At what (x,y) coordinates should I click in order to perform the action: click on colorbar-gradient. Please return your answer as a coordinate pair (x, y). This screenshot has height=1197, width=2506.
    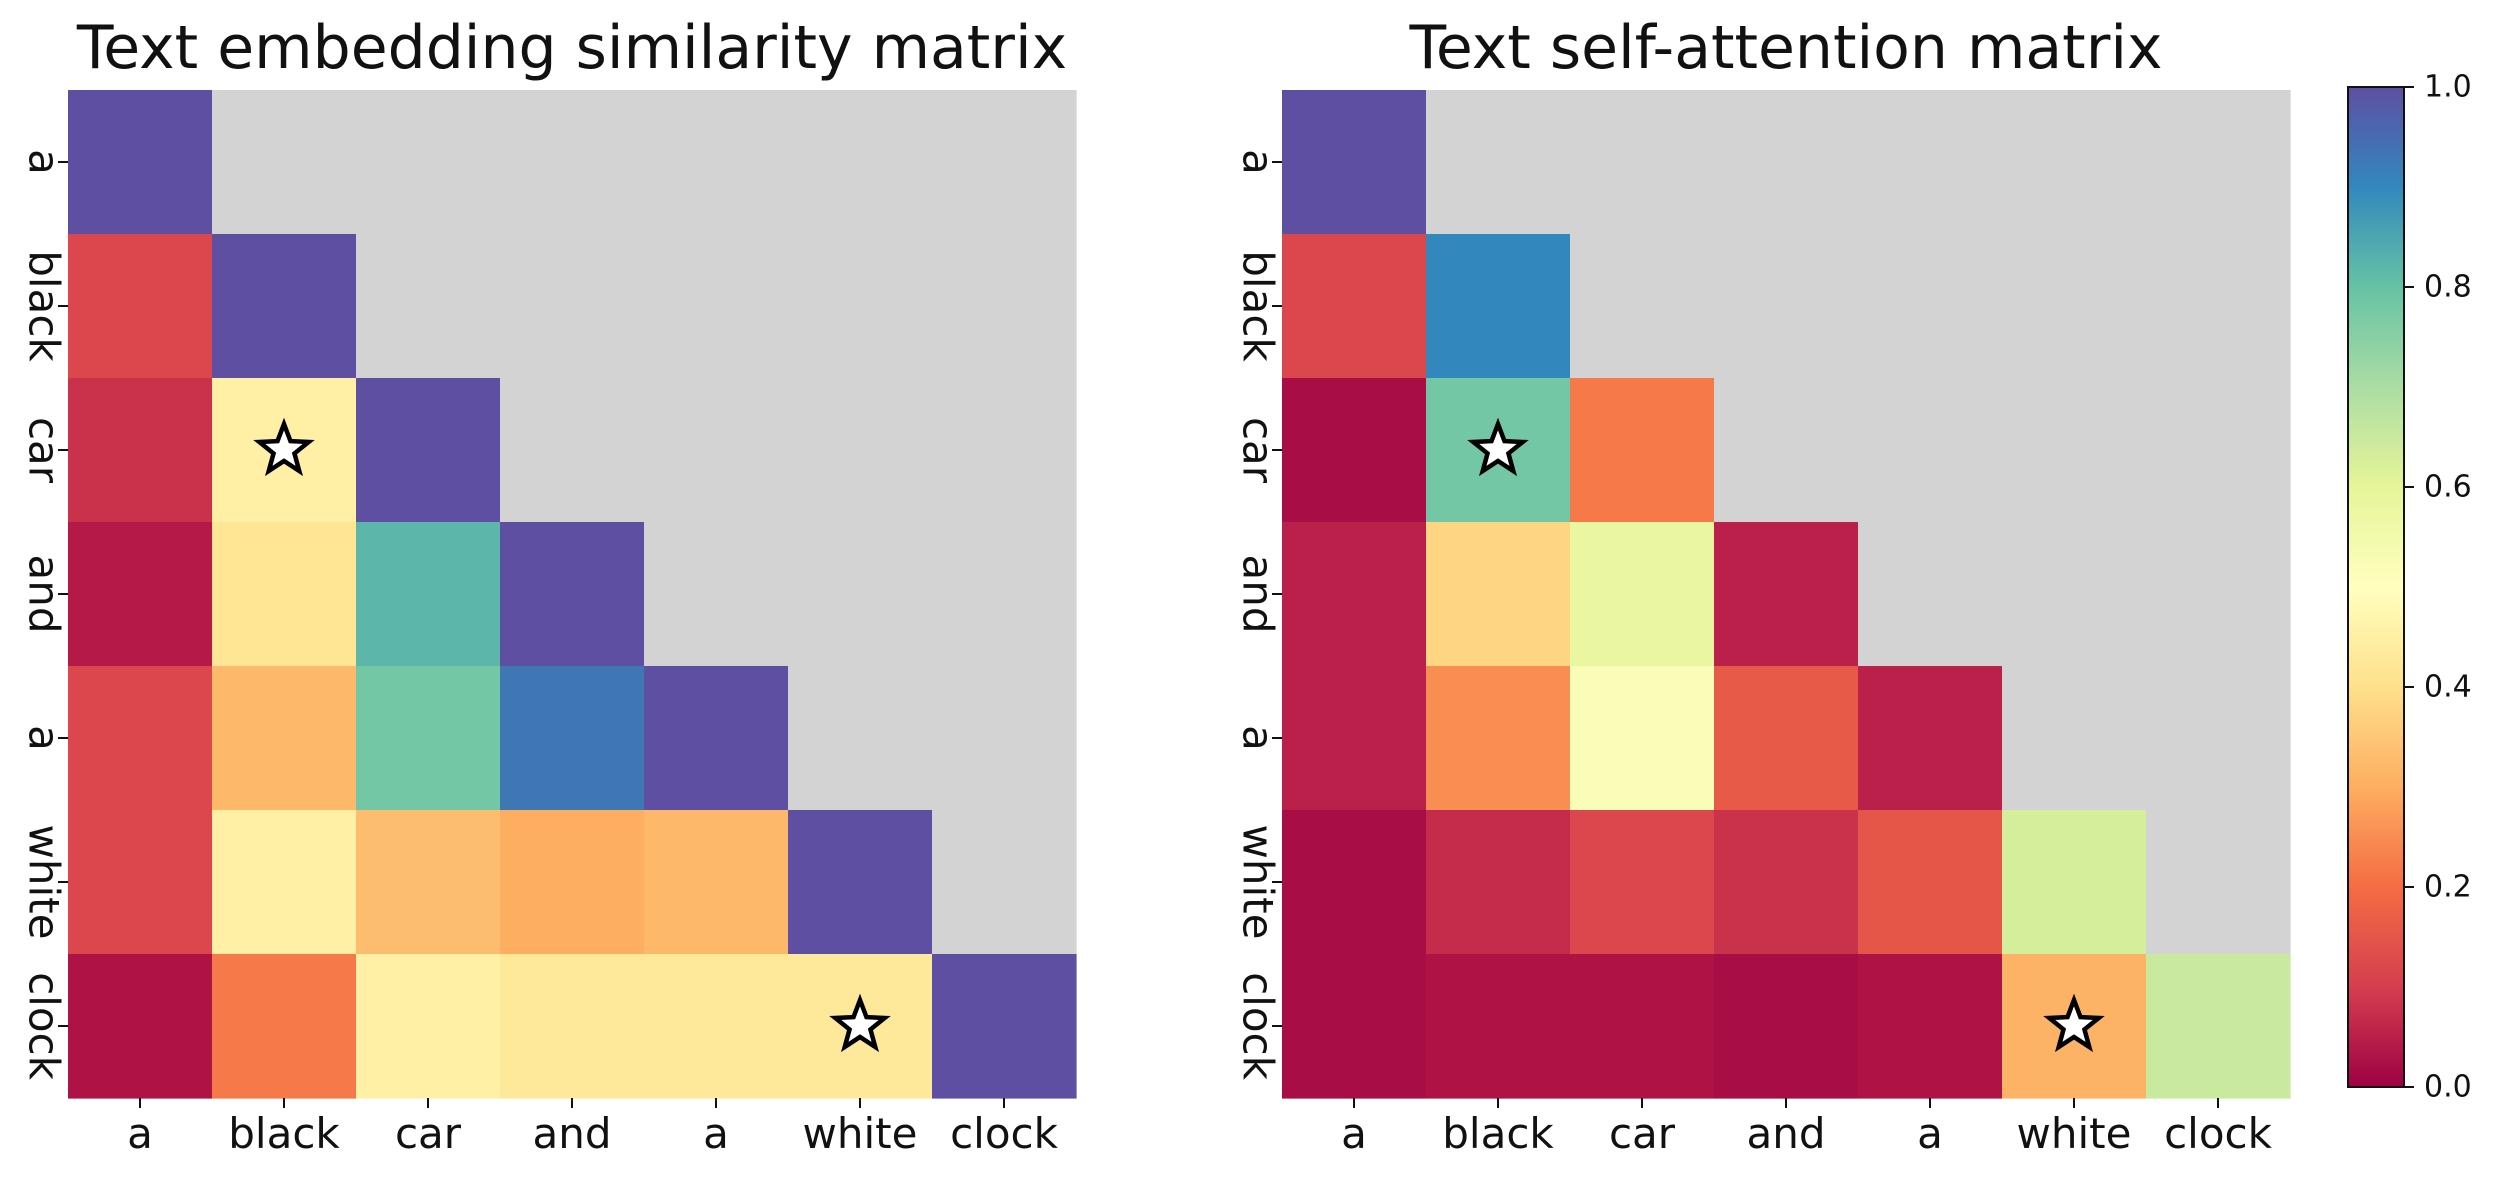
    Looking at the image, I should click on (2376, 587).